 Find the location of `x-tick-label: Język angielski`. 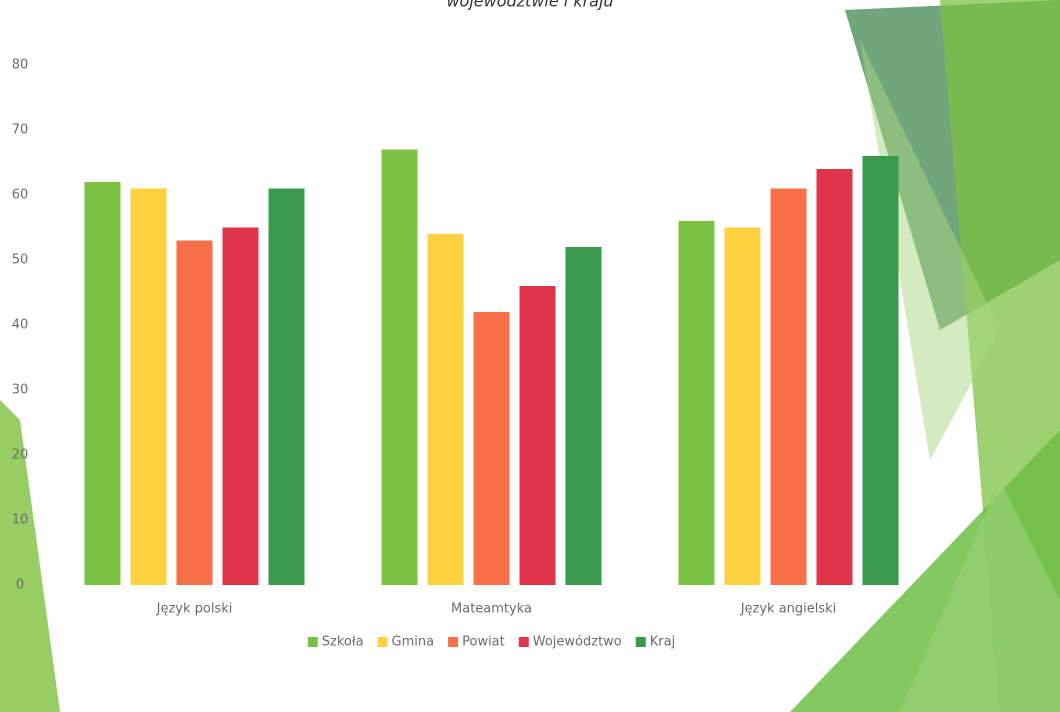

x-tick-label: Język angielski is located at coordinates (788, 609).